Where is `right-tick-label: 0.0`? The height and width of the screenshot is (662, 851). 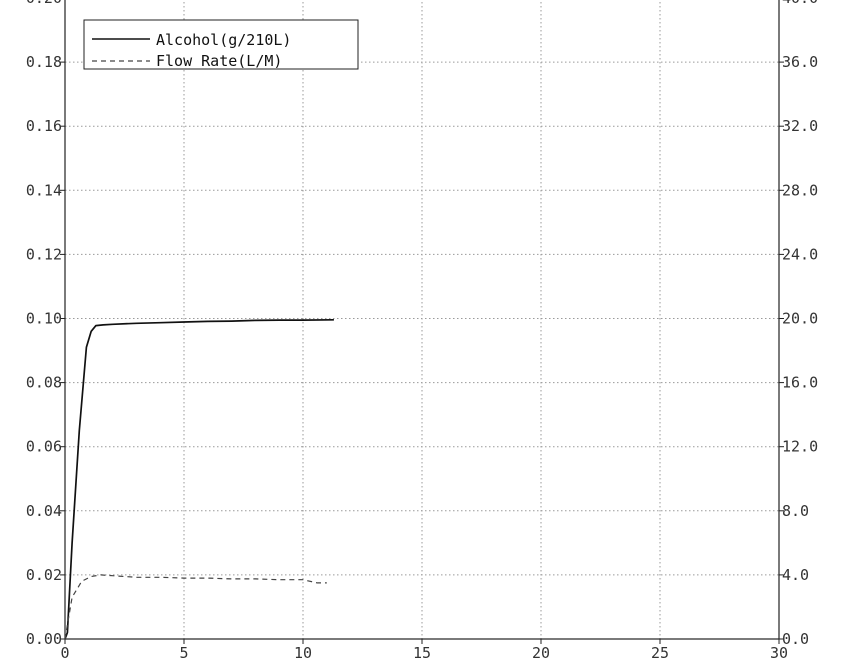 right-tick-label: 0.0 is located at coordinates (795, 639).